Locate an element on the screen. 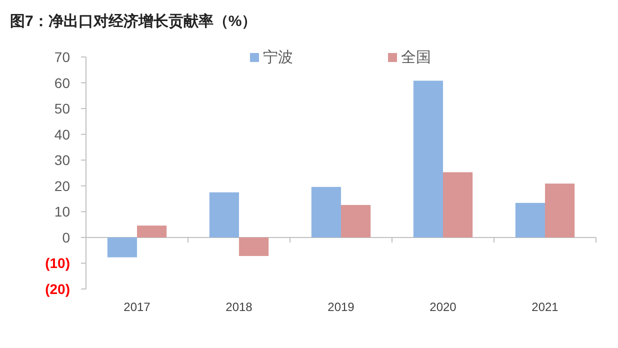 Image resolution: width=618 pixels, height=348 pixels. legend-label: 全国 is located at coordinates (416, 57).